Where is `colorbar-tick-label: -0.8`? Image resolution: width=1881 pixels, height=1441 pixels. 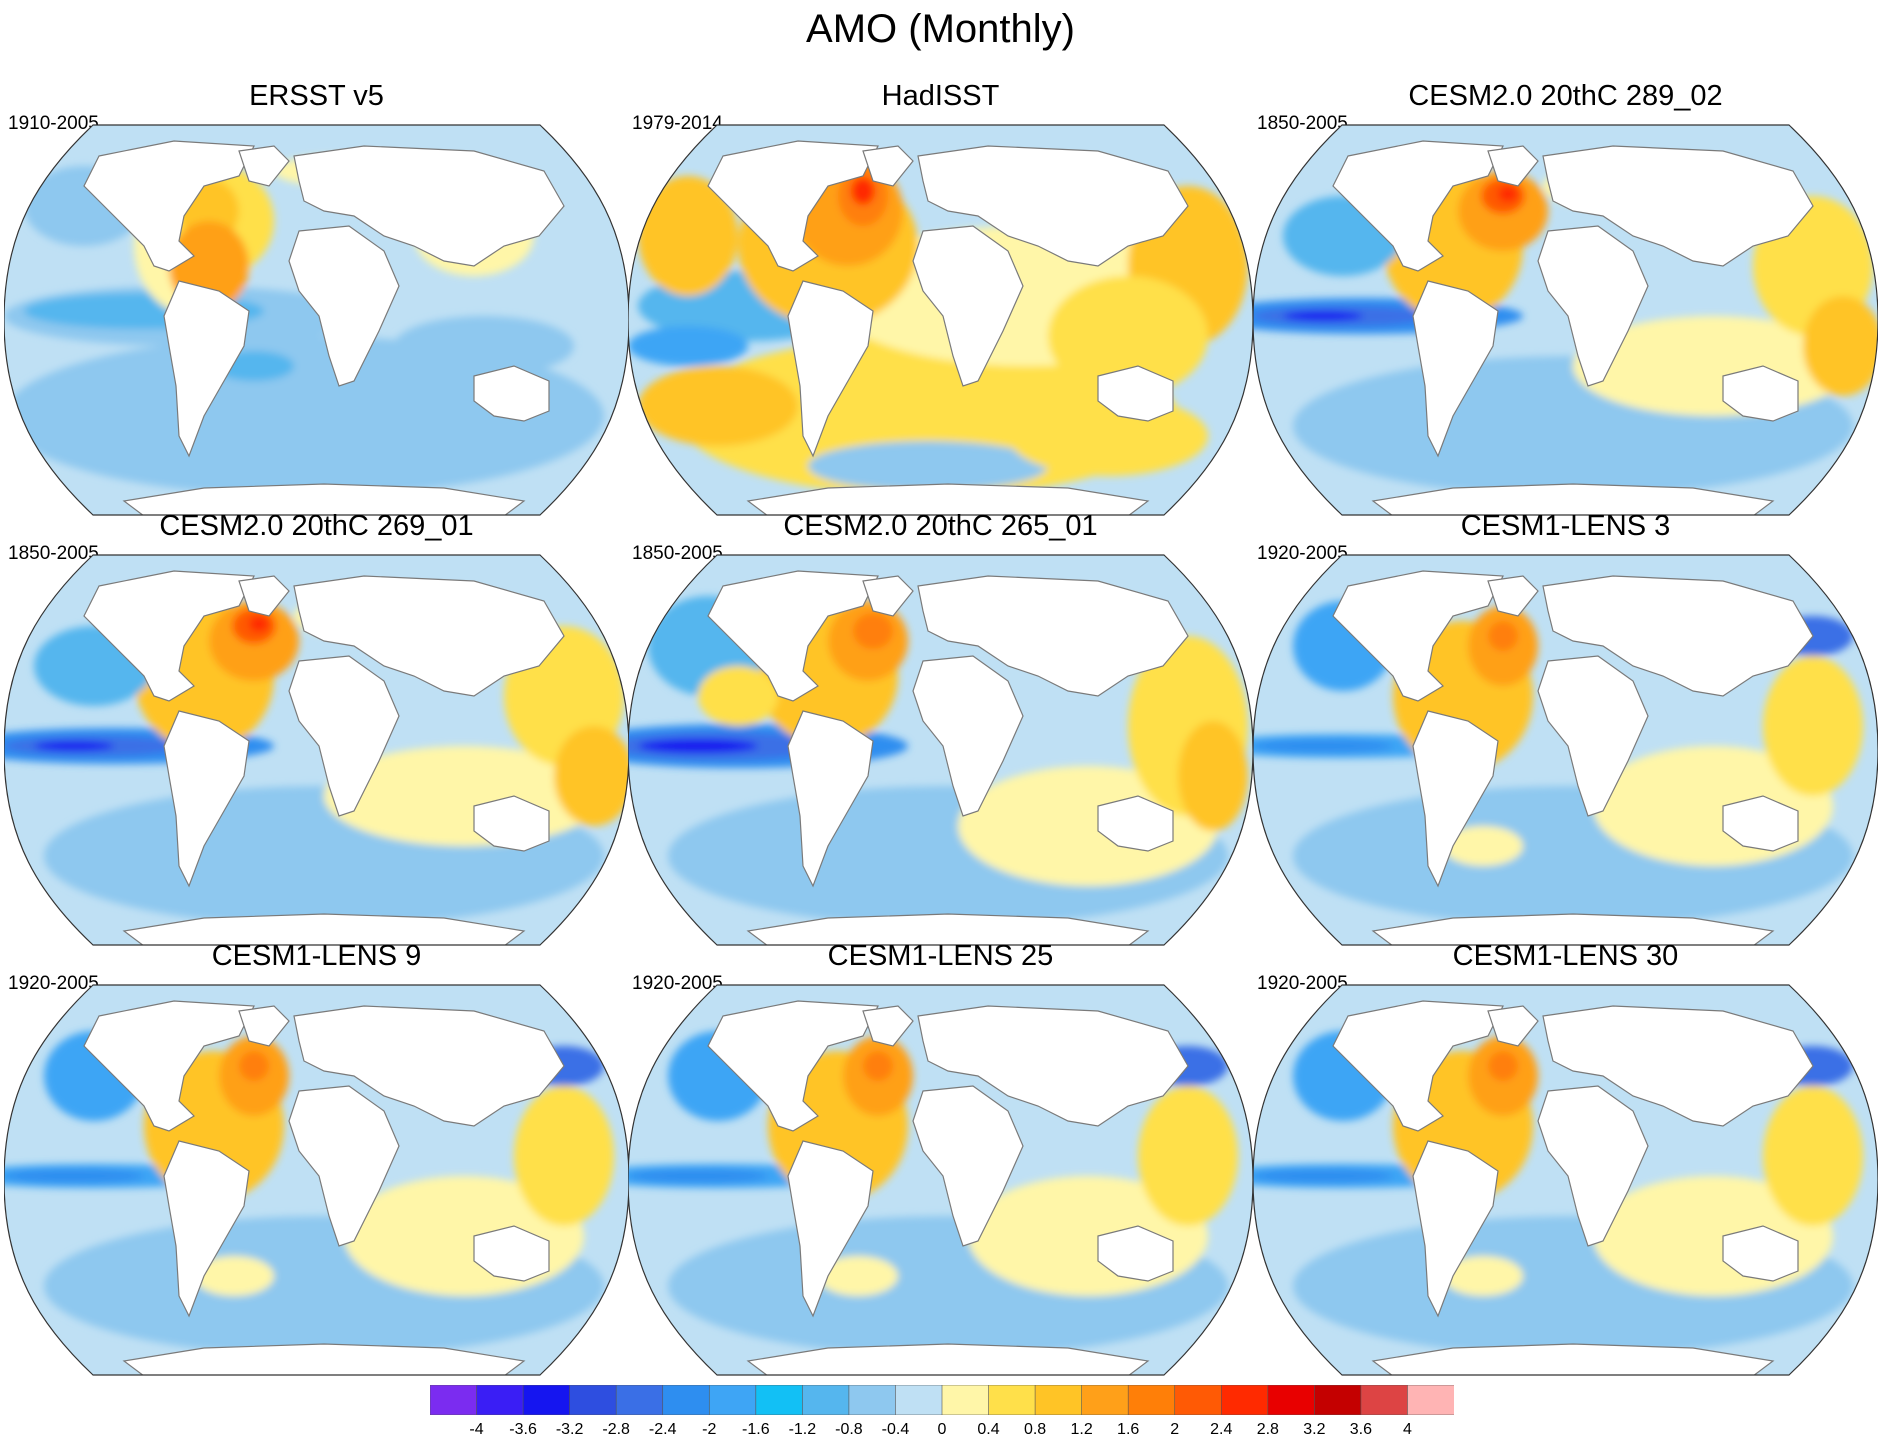
colorbar-tick-label: -0.8 is located at coordinates (849, 1429).